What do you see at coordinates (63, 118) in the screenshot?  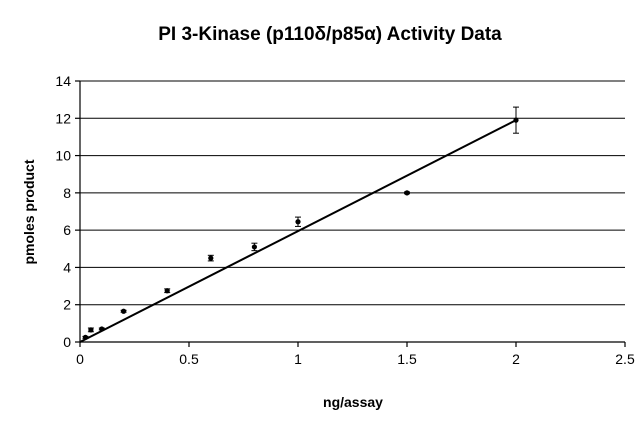 I see `y-tick-label-6: 12` at bounding box center [63, 118].